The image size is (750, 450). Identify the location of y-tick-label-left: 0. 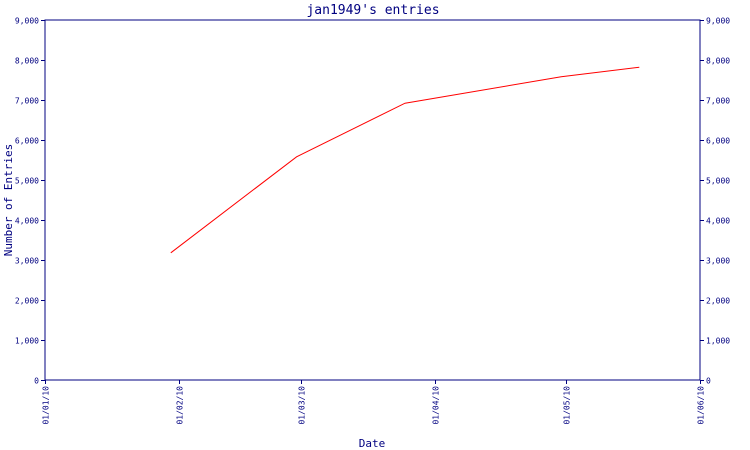
(36, 381).